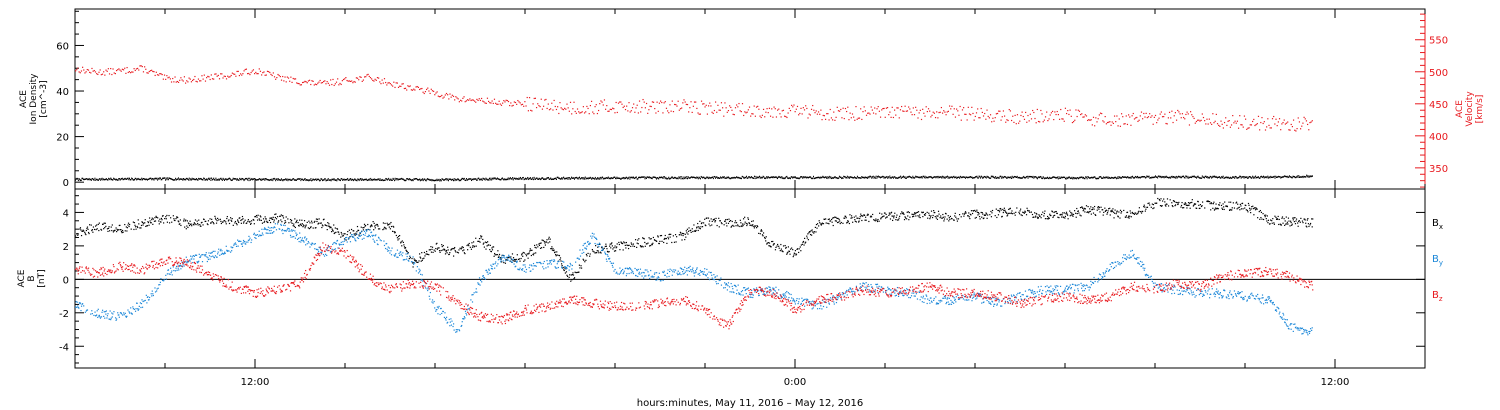 This screenshot has height=410, width=1500. Describe the element at coordinates (22, 278) in the screenshot. I see `b-axis-title-line: ACE` at that location.